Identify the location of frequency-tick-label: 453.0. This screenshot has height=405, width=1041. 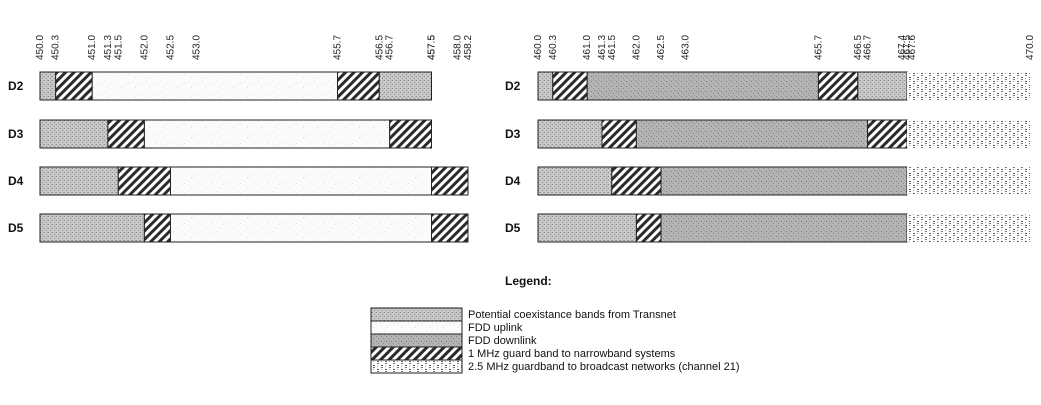
(197, 47).